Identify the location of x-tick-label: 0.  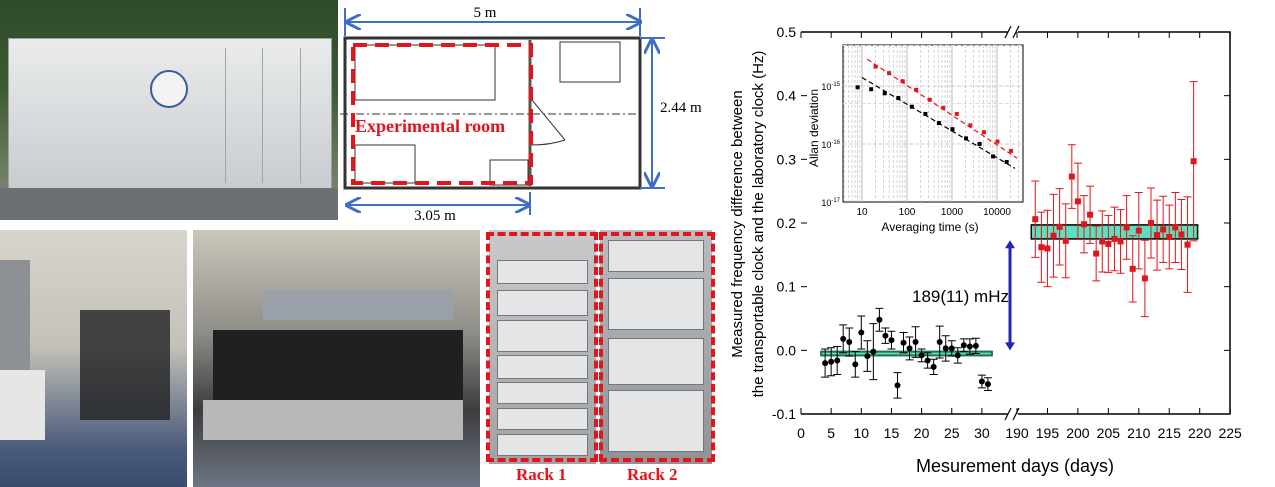
(801, 433).